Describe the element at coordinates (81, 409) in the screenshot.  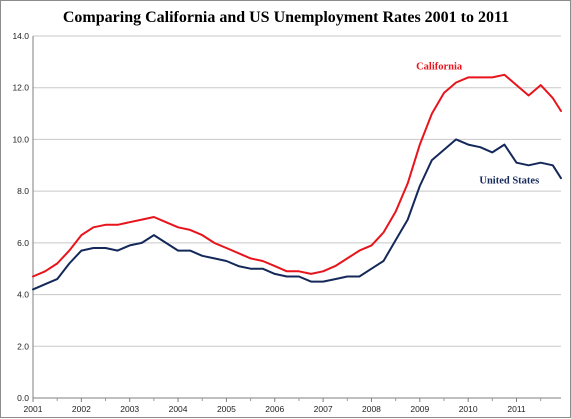
I see `x-tick-label: 2002` at that location.